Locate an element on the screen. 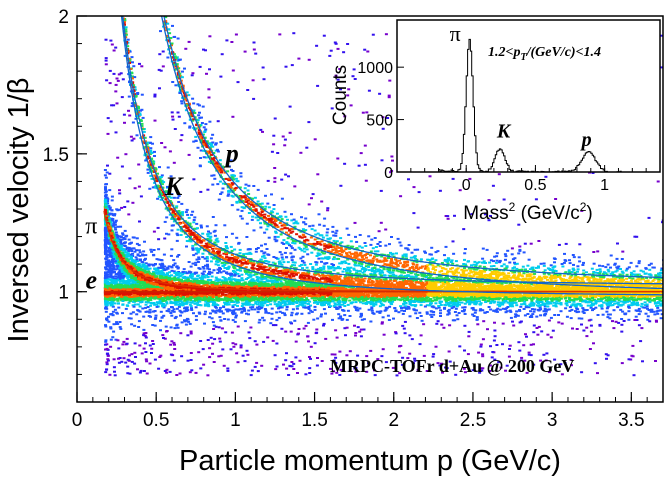 The height and width of the screenshot is (483, 670). x-tick-label: 2 is located at coordinates (393, 420).